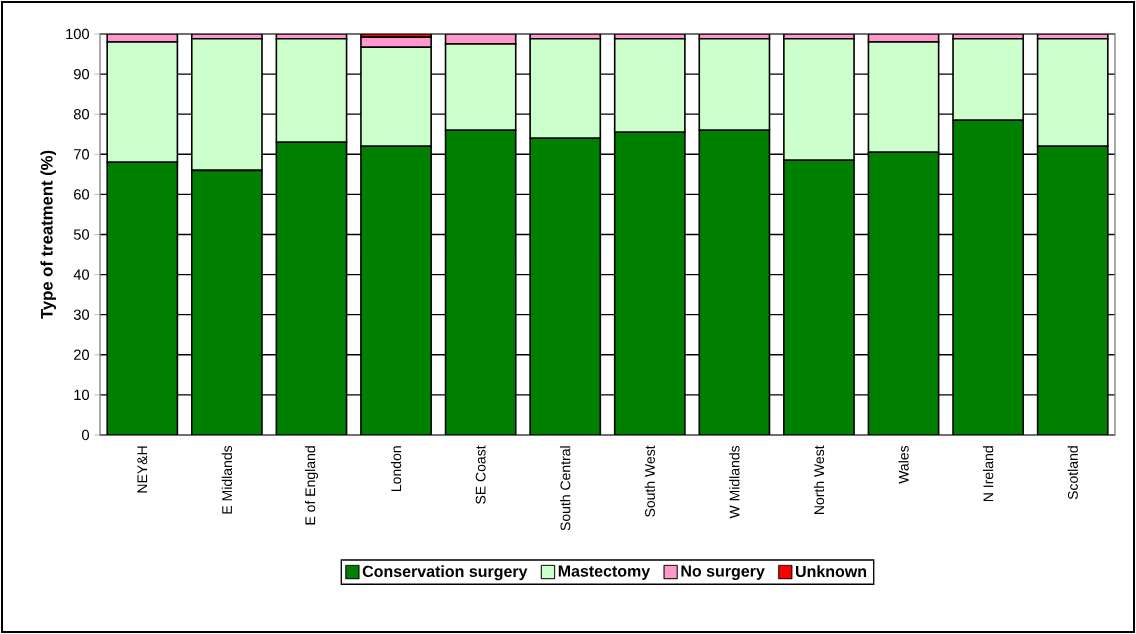  Describe the element at coordinates (81, 74) in the screenshot. I see `y-tick-label: 90` at that location.